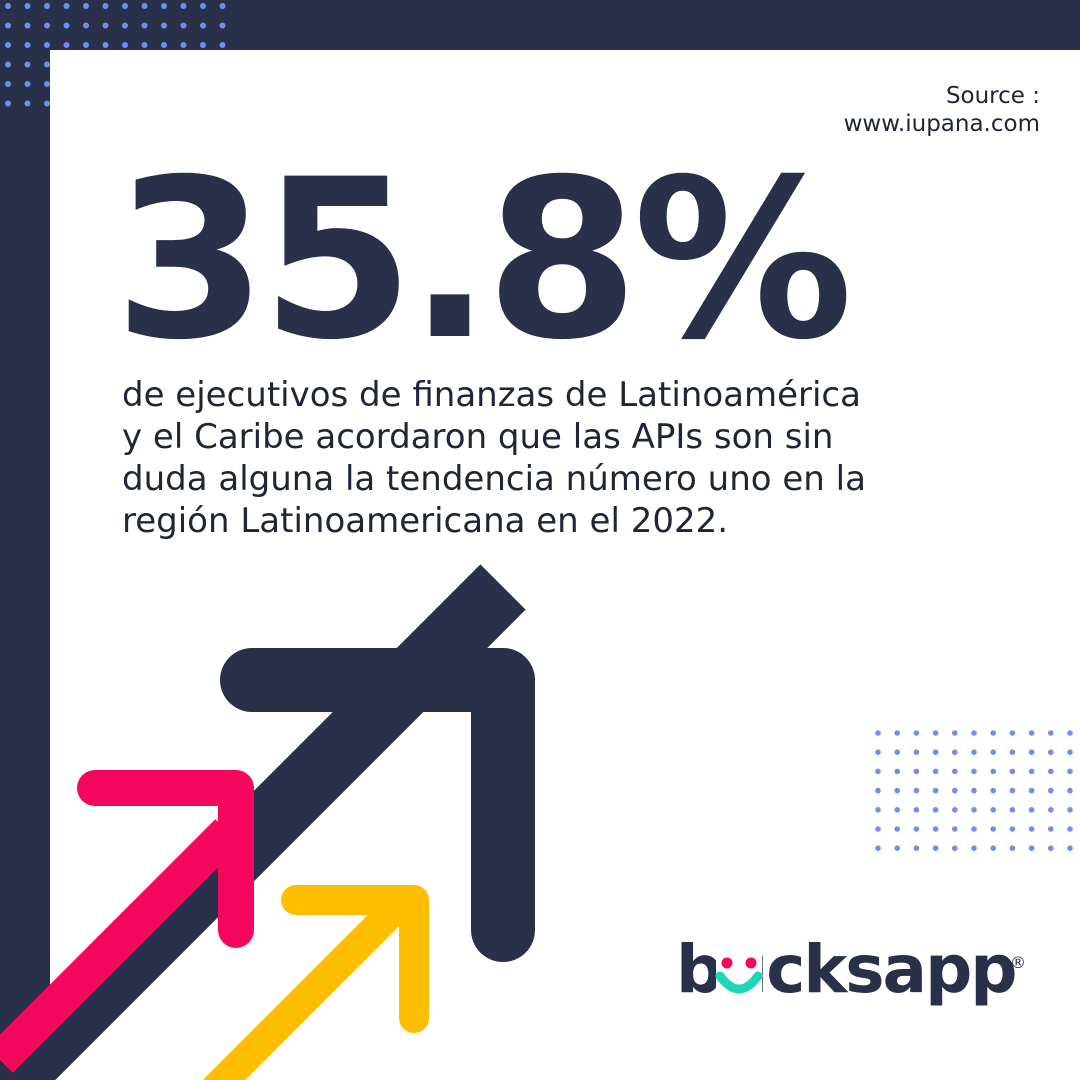  What do you see at coordinates (992, 96) in the screenshot?
I see `source-label: Source :` at bounding box center [992, 96].